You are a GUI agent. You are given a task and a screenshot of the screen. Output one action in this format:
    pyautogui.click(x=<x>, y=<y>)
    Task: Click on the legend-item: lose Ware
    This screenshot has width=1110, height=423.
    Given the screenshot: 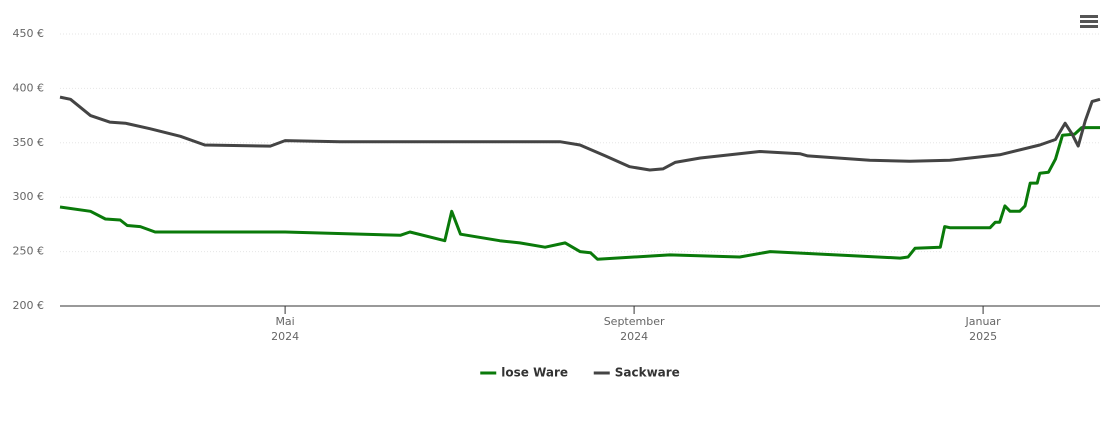 What is the action you would take?
    pyautogui.click(x=524, y=373)
    